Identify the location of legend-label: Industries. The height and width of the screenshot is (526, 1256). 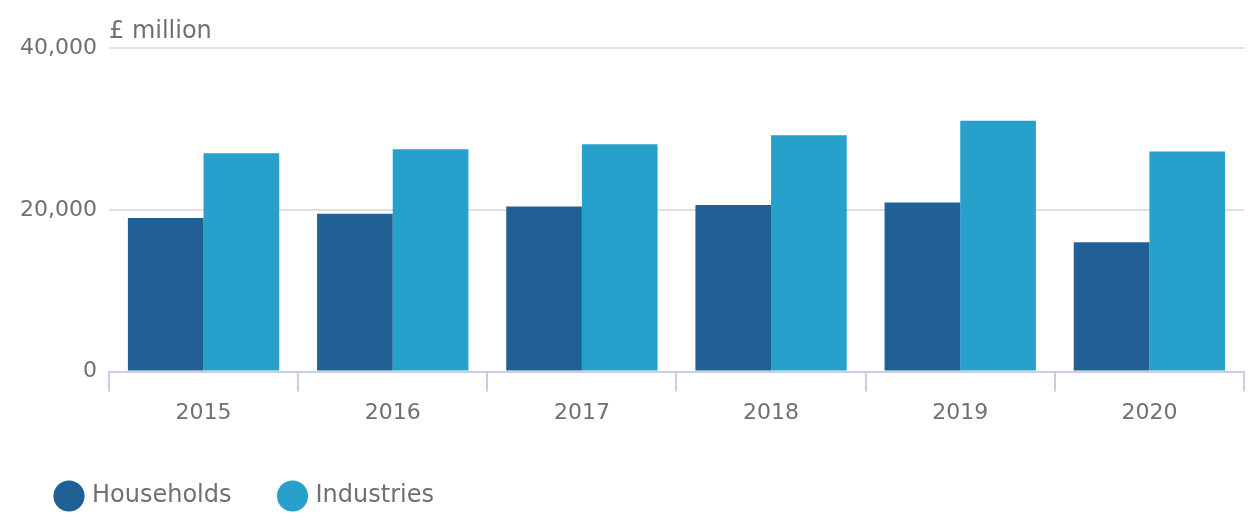
(374, 494).